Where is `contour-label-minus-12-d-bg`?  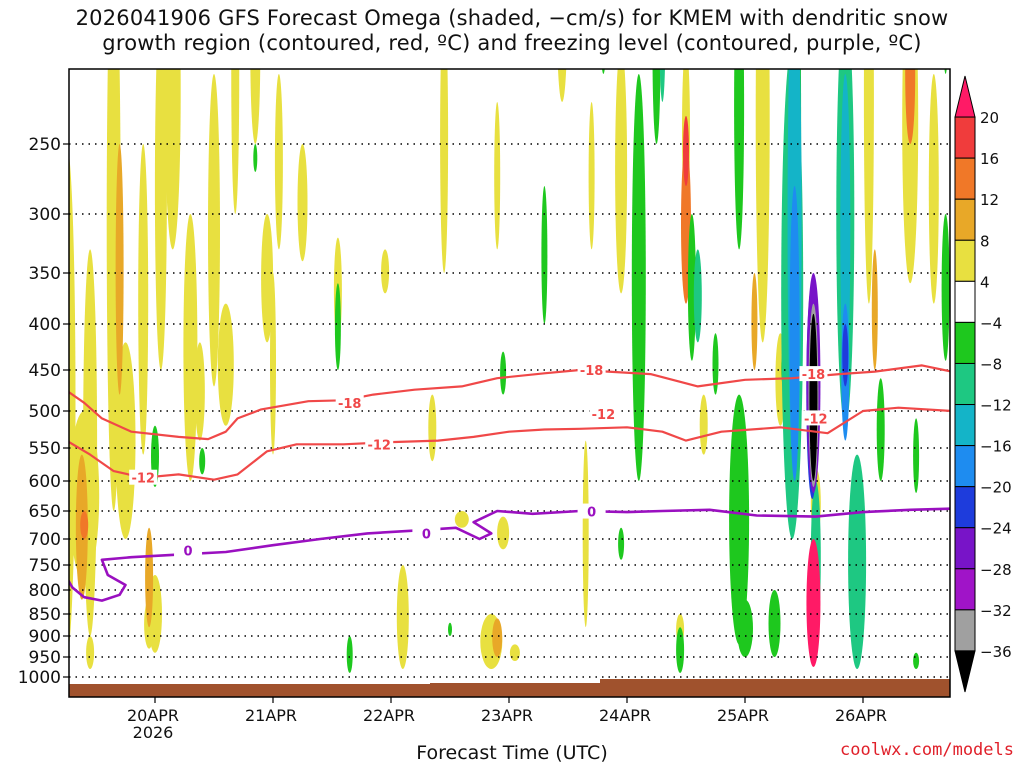 contour-label-minus-12-d-bg is located at coordinates (815, 418).